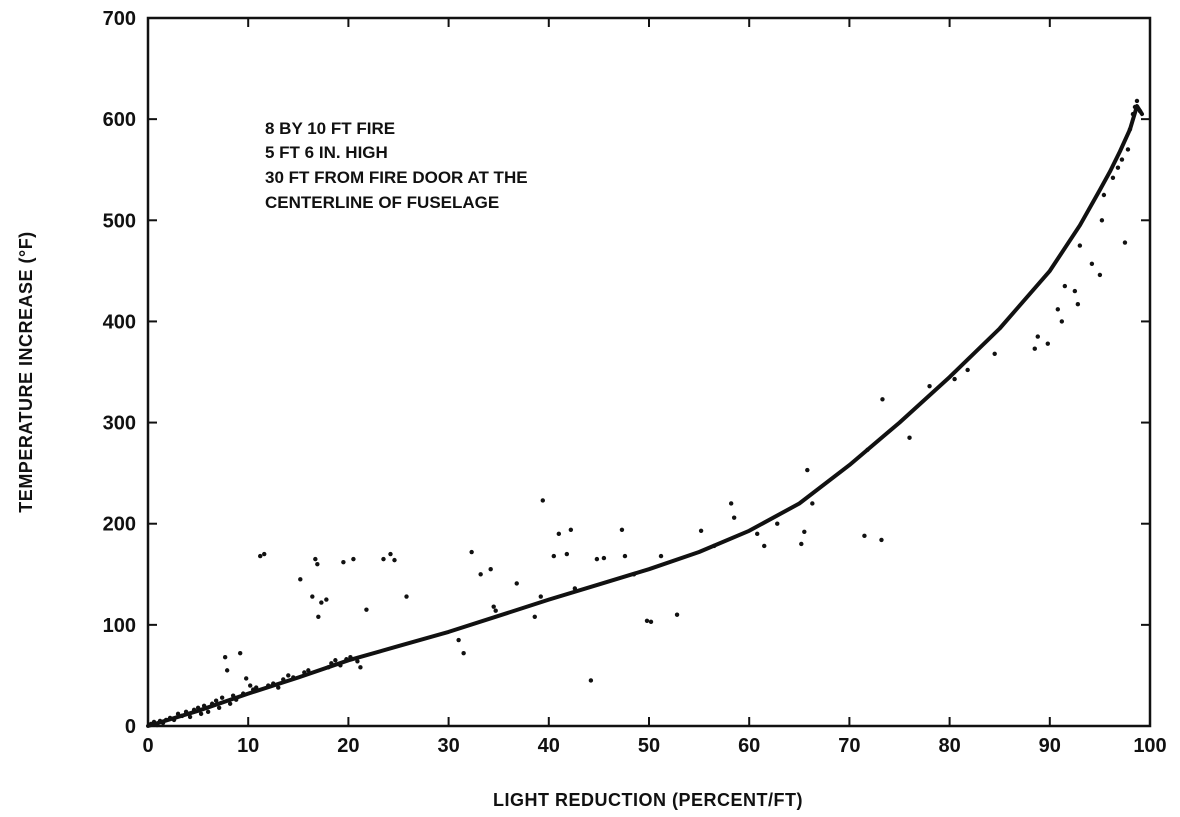 The width and height of the screenshot is (1180, 817). What do you see at coordinates (119, 19) in the screenshot?
I see `y-tick-label: 700` at bounding box center [119, 19].